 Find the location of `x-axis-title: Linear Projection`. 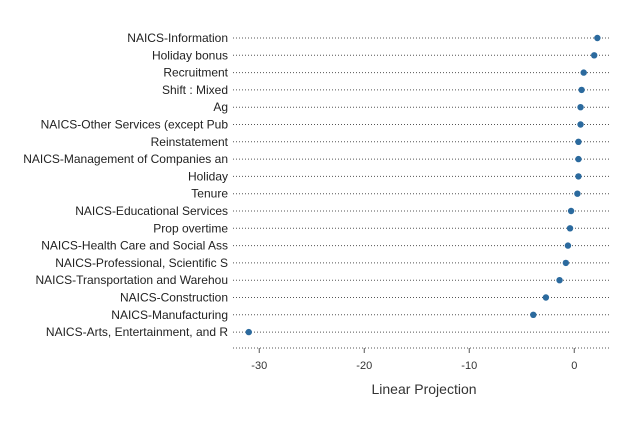

x-axis-title: Linear Projection is located at coordinates (423, 389).